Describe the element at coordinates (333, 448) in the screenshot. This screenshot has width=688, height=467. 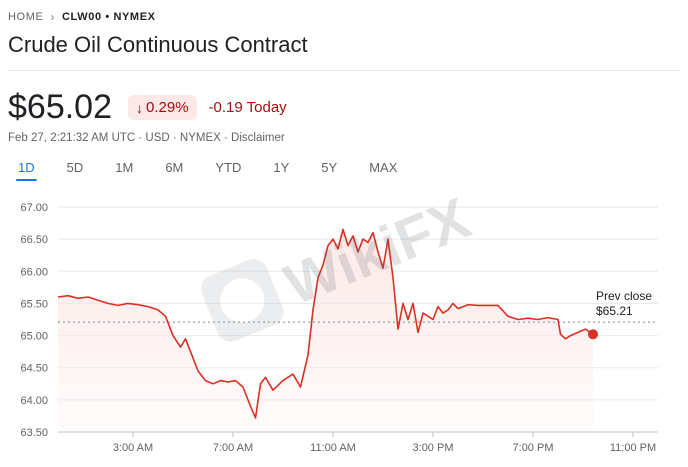
I see `x-tick-label: 11:00 AM` at that location.